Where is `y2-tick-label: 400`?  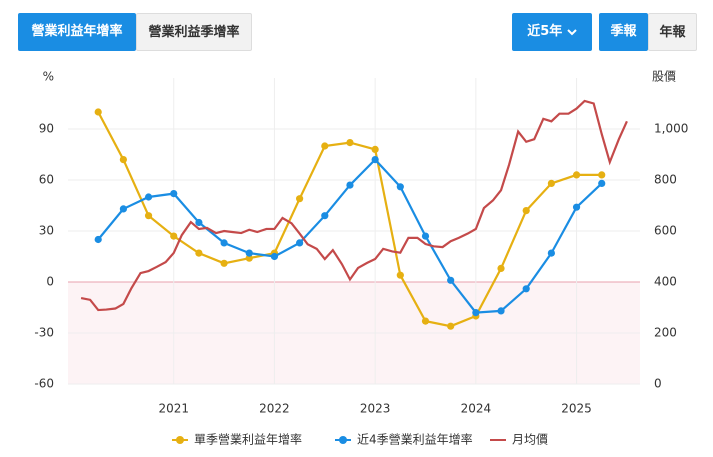 y2-tick-label: 400 is located at coordinates (665, 282).